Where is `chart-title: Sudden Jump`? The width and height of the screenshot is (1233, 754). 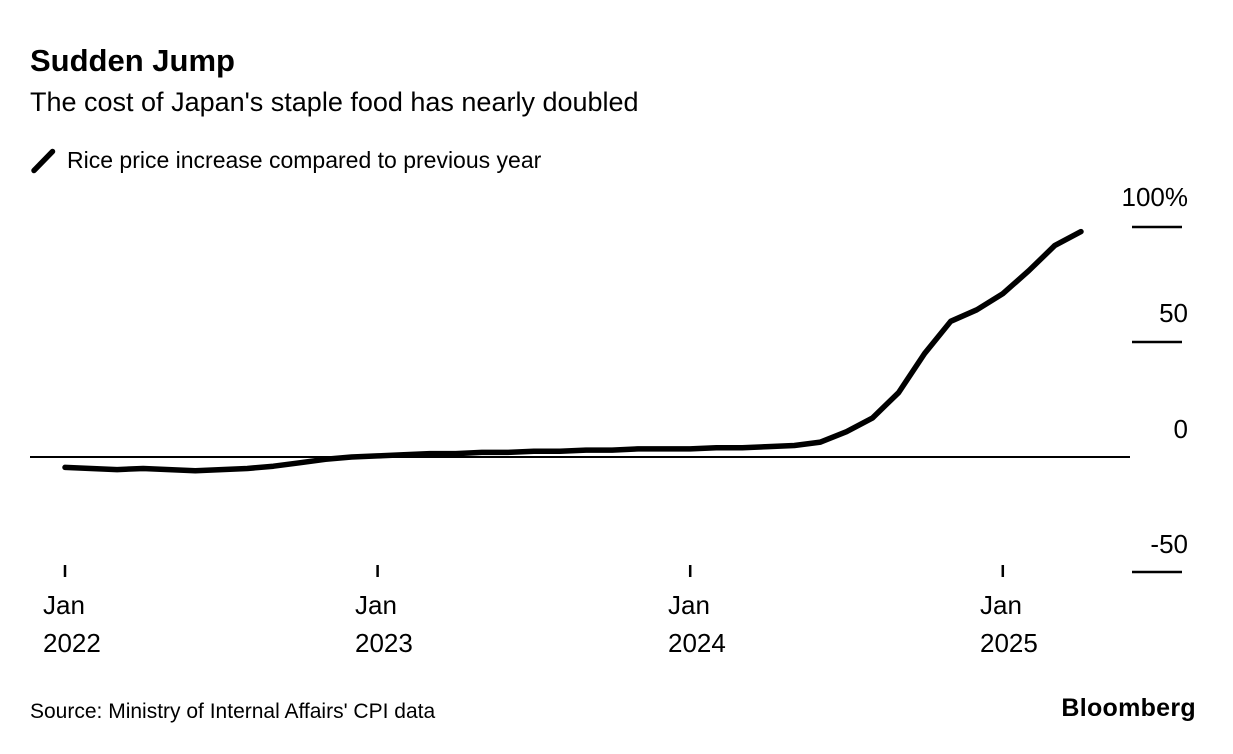 chart-title: Sudden Jump is located at coordinates (132, 60).